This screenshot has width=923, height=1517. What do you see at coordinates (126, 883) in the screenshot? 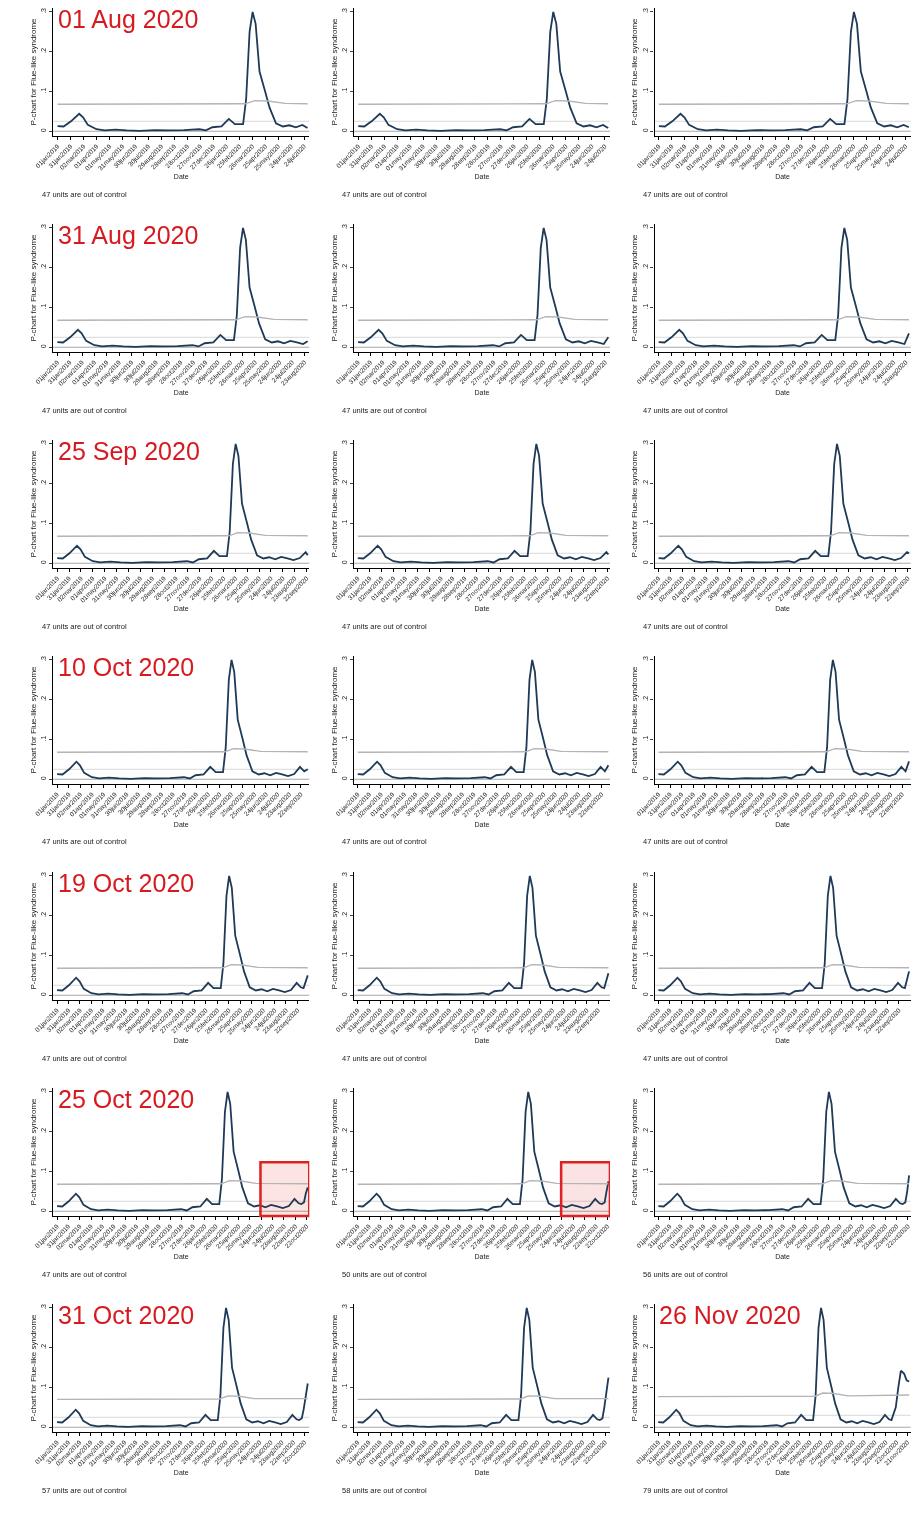
I see `chart-title: 19 Oct 2020` at bounding box center [126, 883].